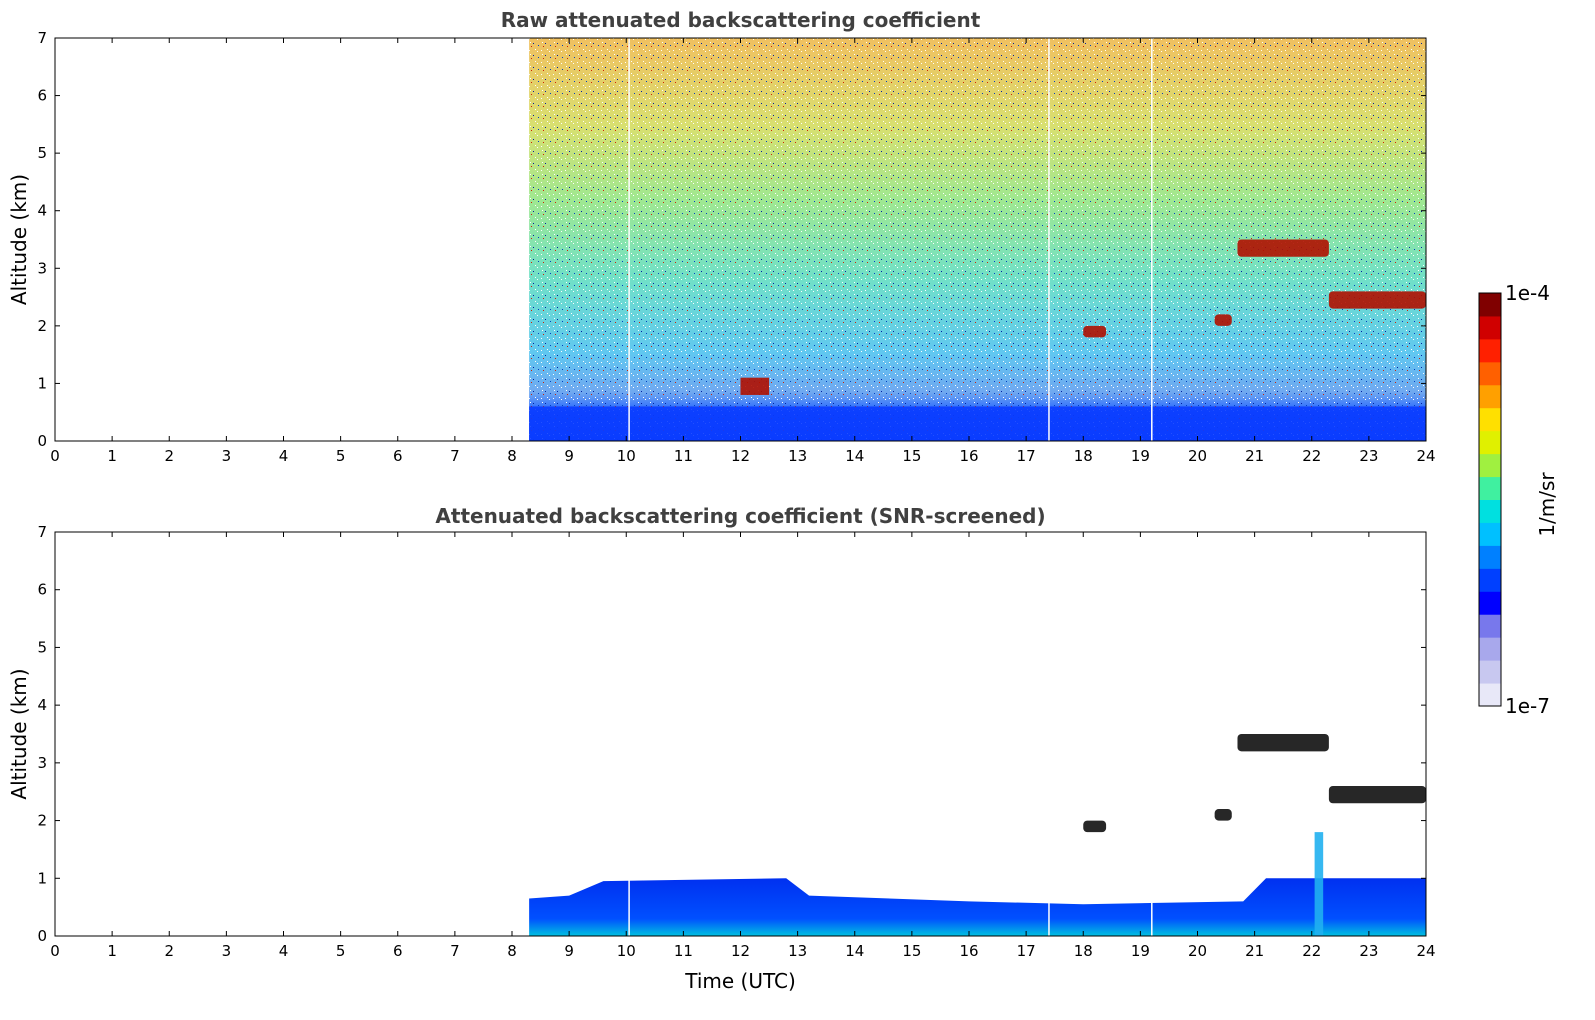 This screenshot has width=1595, height=1020. Describe the element at coordinates (1527, 293) in the screenshot. I see `colorbar-max-label: 1e-4` at that location.